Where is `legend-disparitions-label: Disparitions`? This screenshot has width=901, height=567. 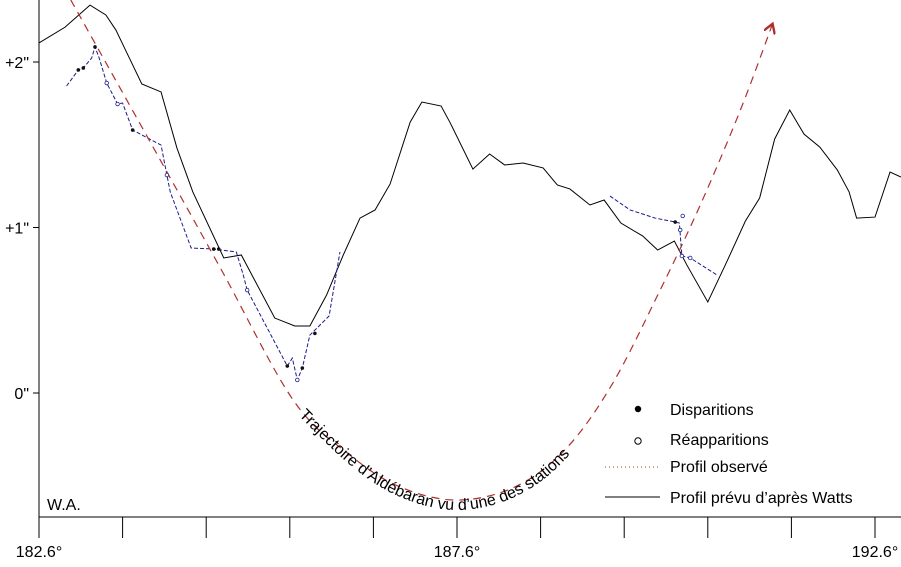 legend-disparitions-label: Disparitions is located at coordinates (712, 410).